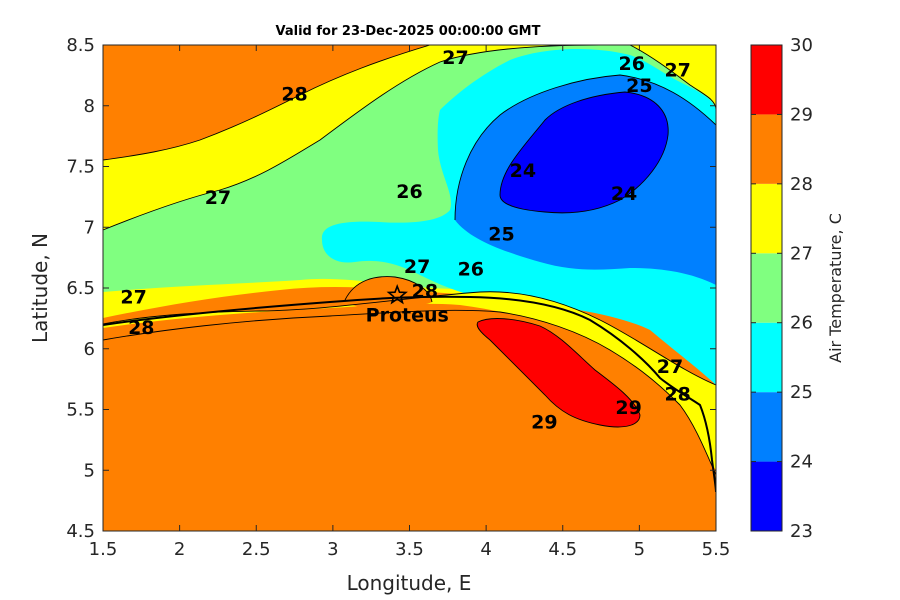 This screenshot has height=600, width=900. I want to click on location-markers: Proteus, so click(407, 305).